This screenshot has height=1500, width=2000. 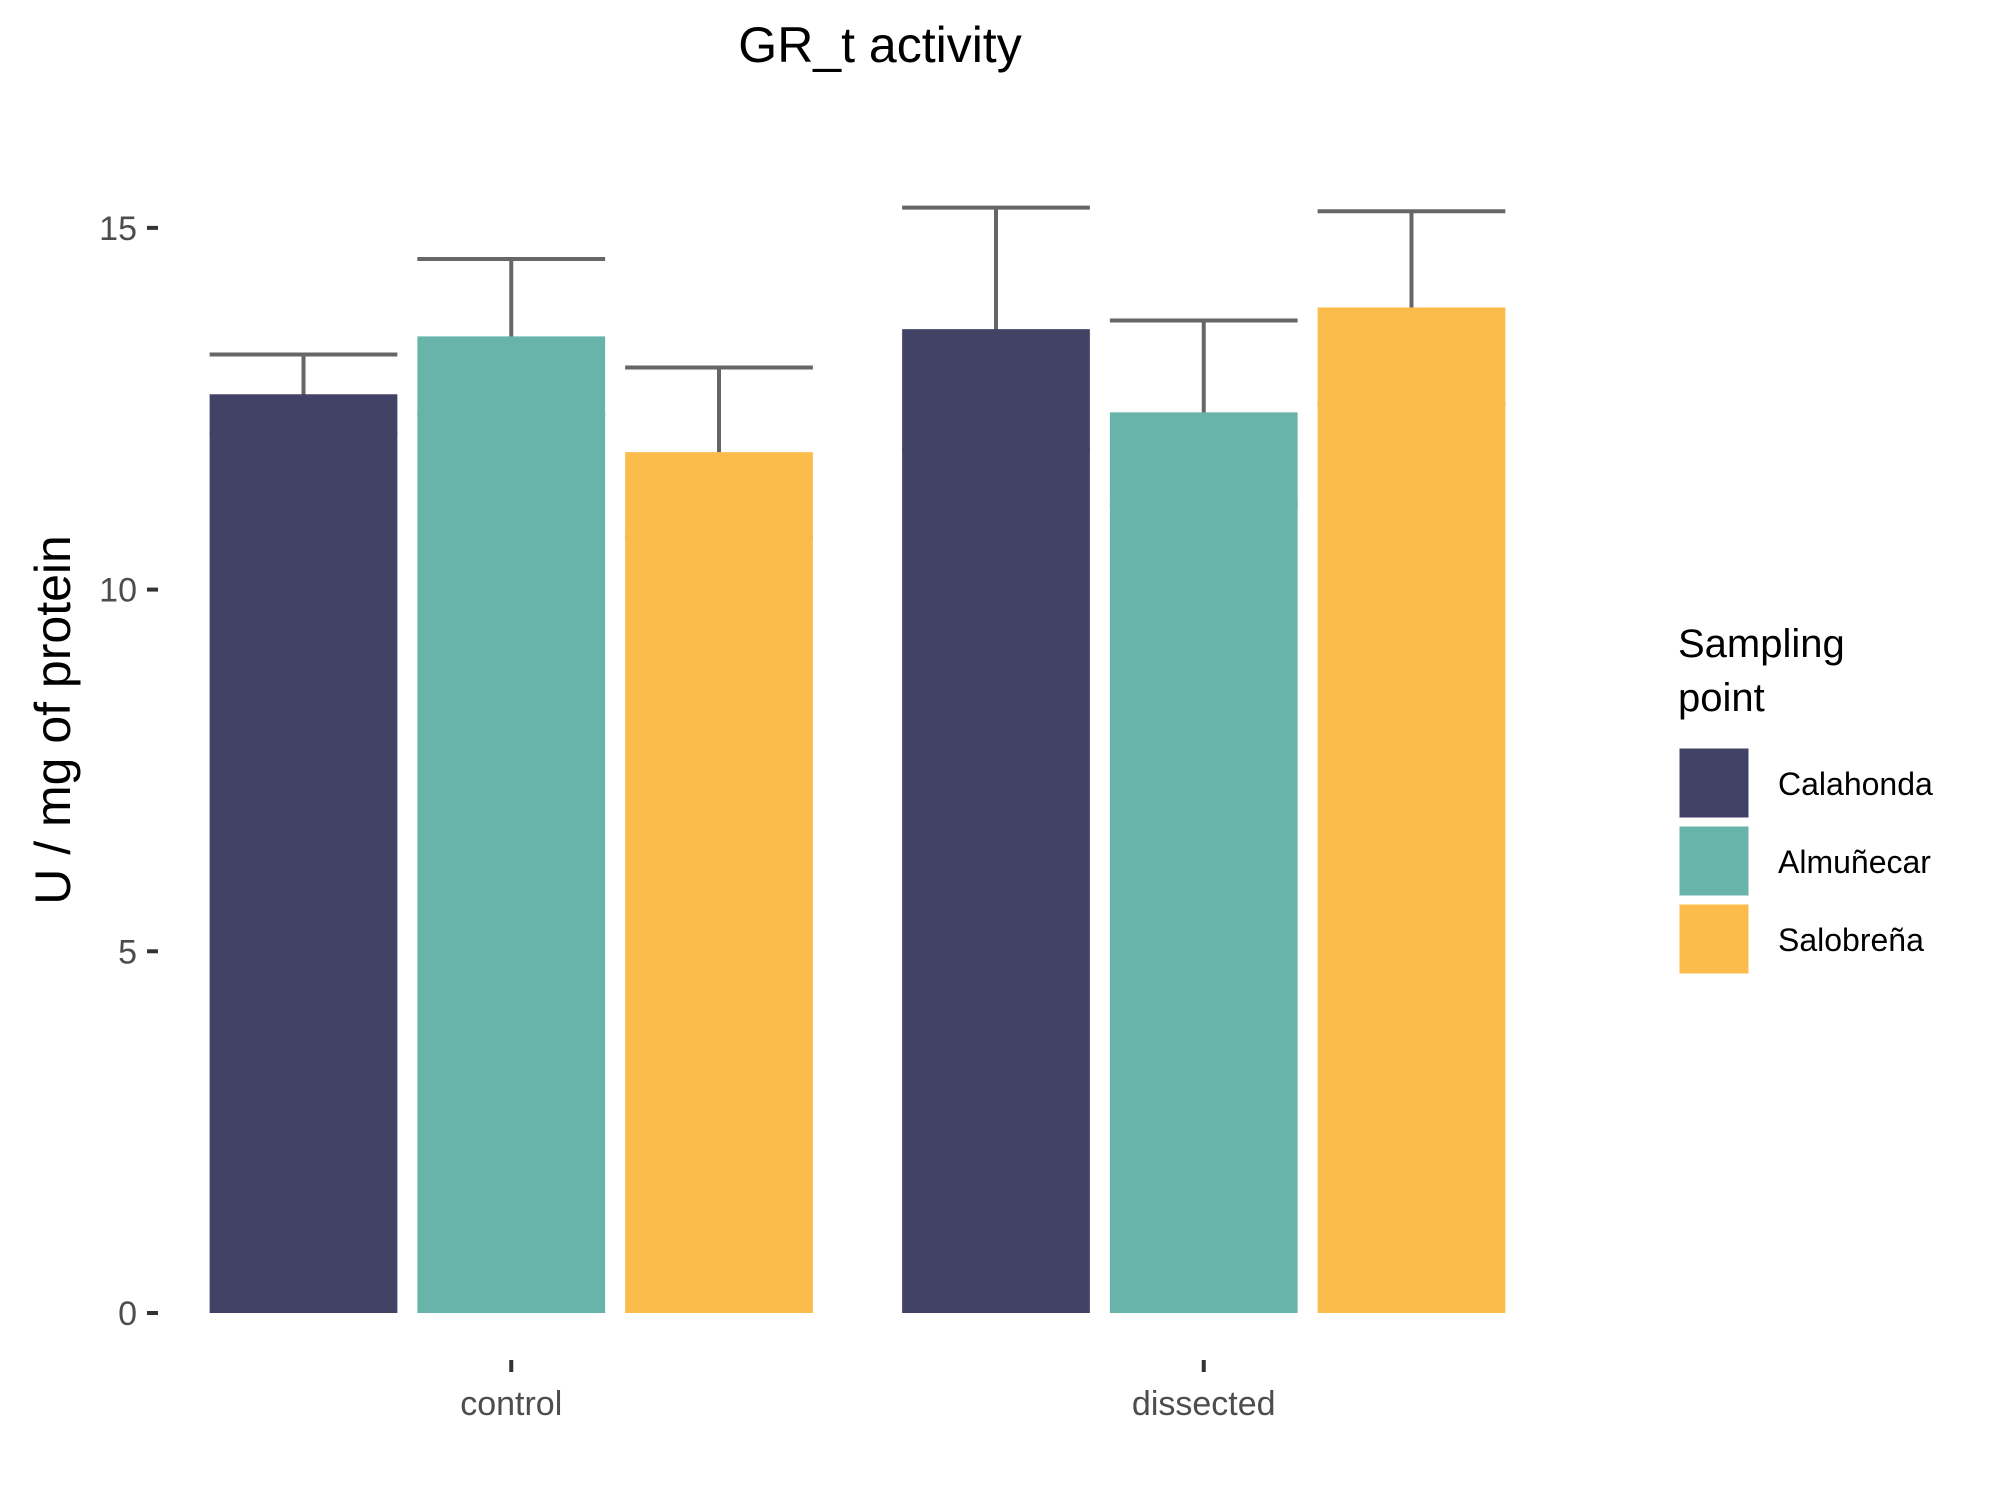 What do you see at coordinates (857, 372) in the screenshot?
I see `error-bar-group` at bounding box center [857, 372].